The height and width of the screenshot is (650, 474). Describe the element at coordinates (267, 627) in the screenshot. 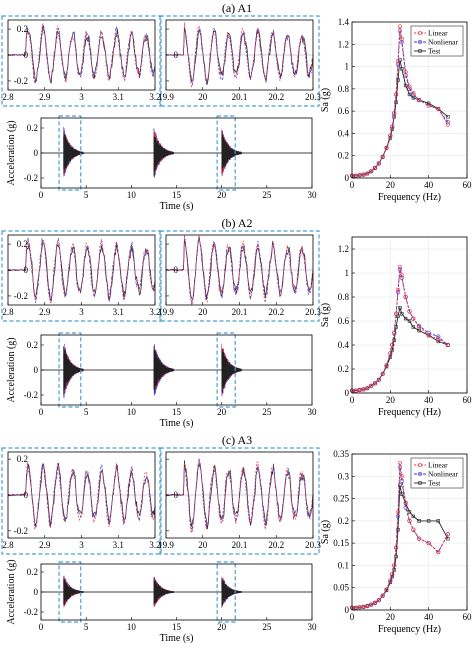

I see `x-tick-label: 25` at that location.